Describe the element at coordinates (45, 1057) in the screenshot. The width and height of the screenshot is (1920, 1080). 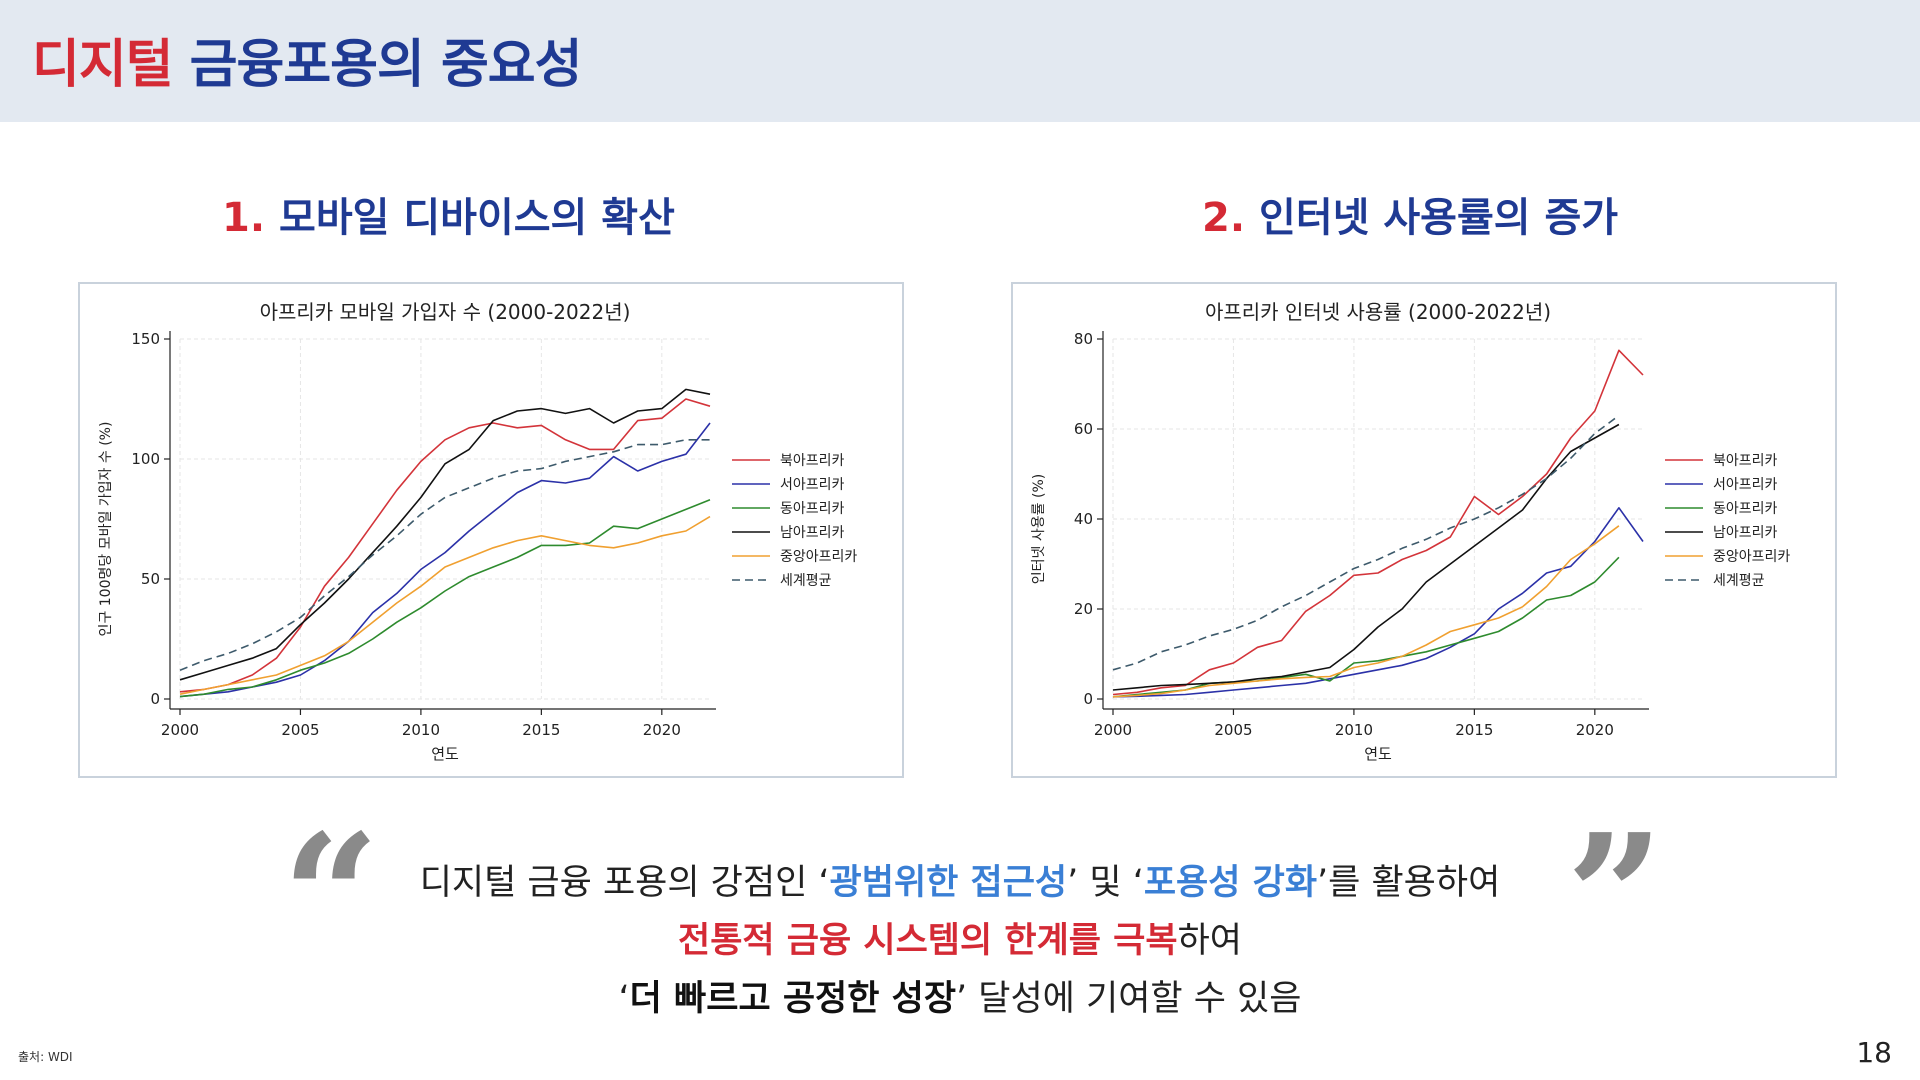
I see `source-note: 출처: WDI` at that location.